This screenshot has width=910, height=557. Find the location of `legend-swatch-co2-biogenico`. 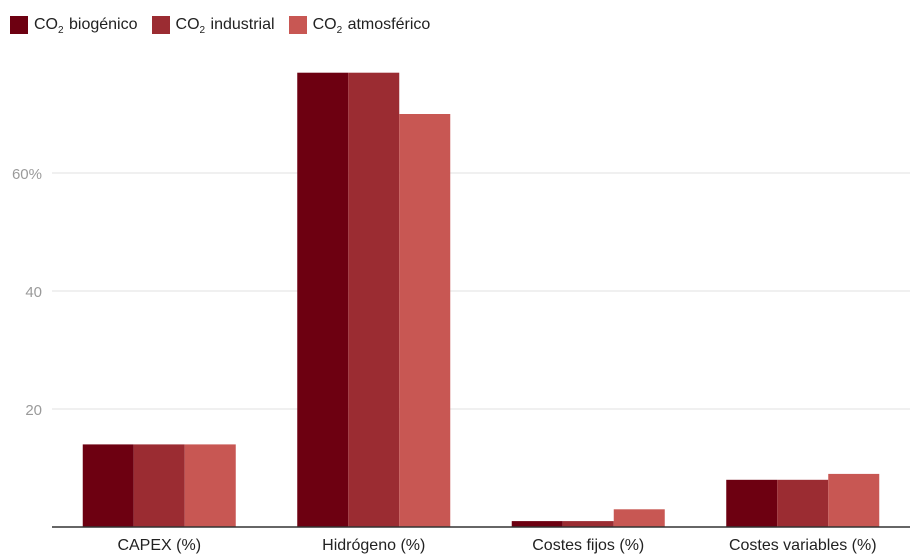

legend-swatch-co2-biogenico is located at coordinates (19, 25).